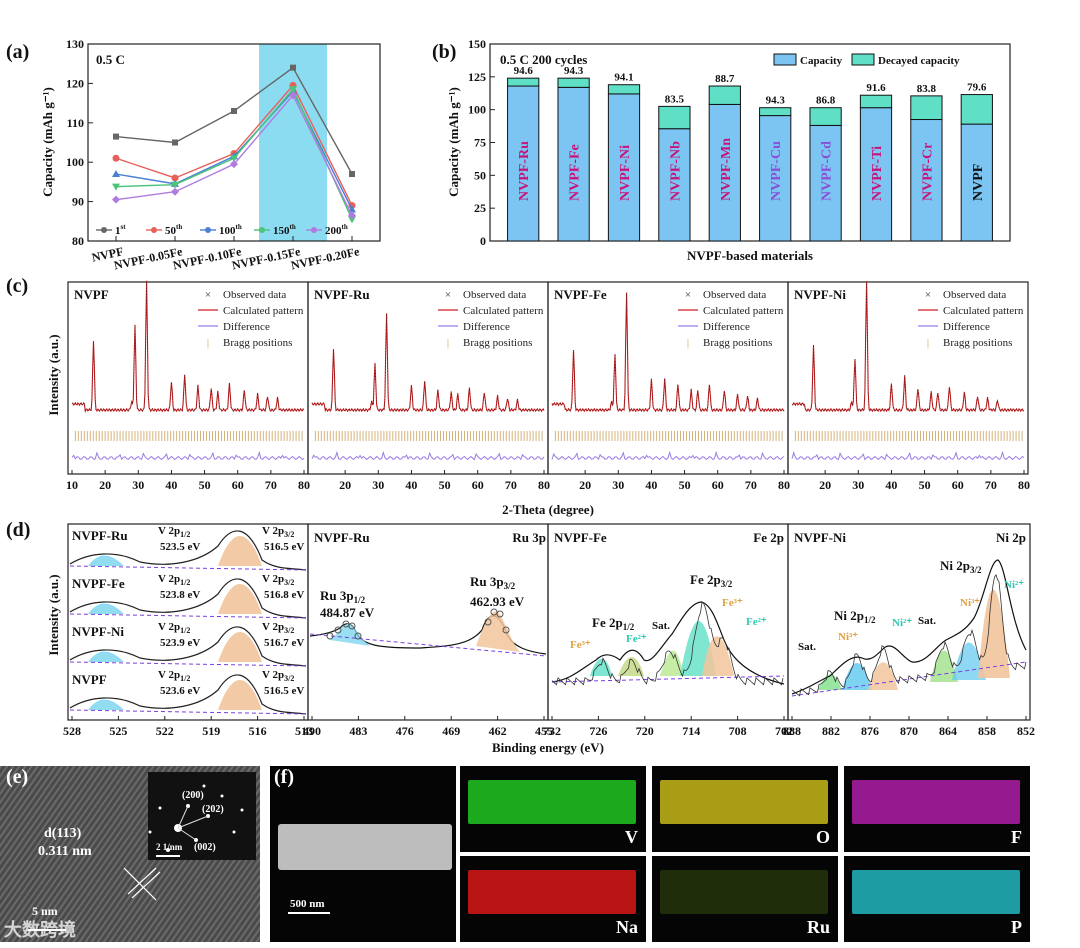  I want to click on cycles-annotation: 0.5 C 200 cycles, so click(543, 59).